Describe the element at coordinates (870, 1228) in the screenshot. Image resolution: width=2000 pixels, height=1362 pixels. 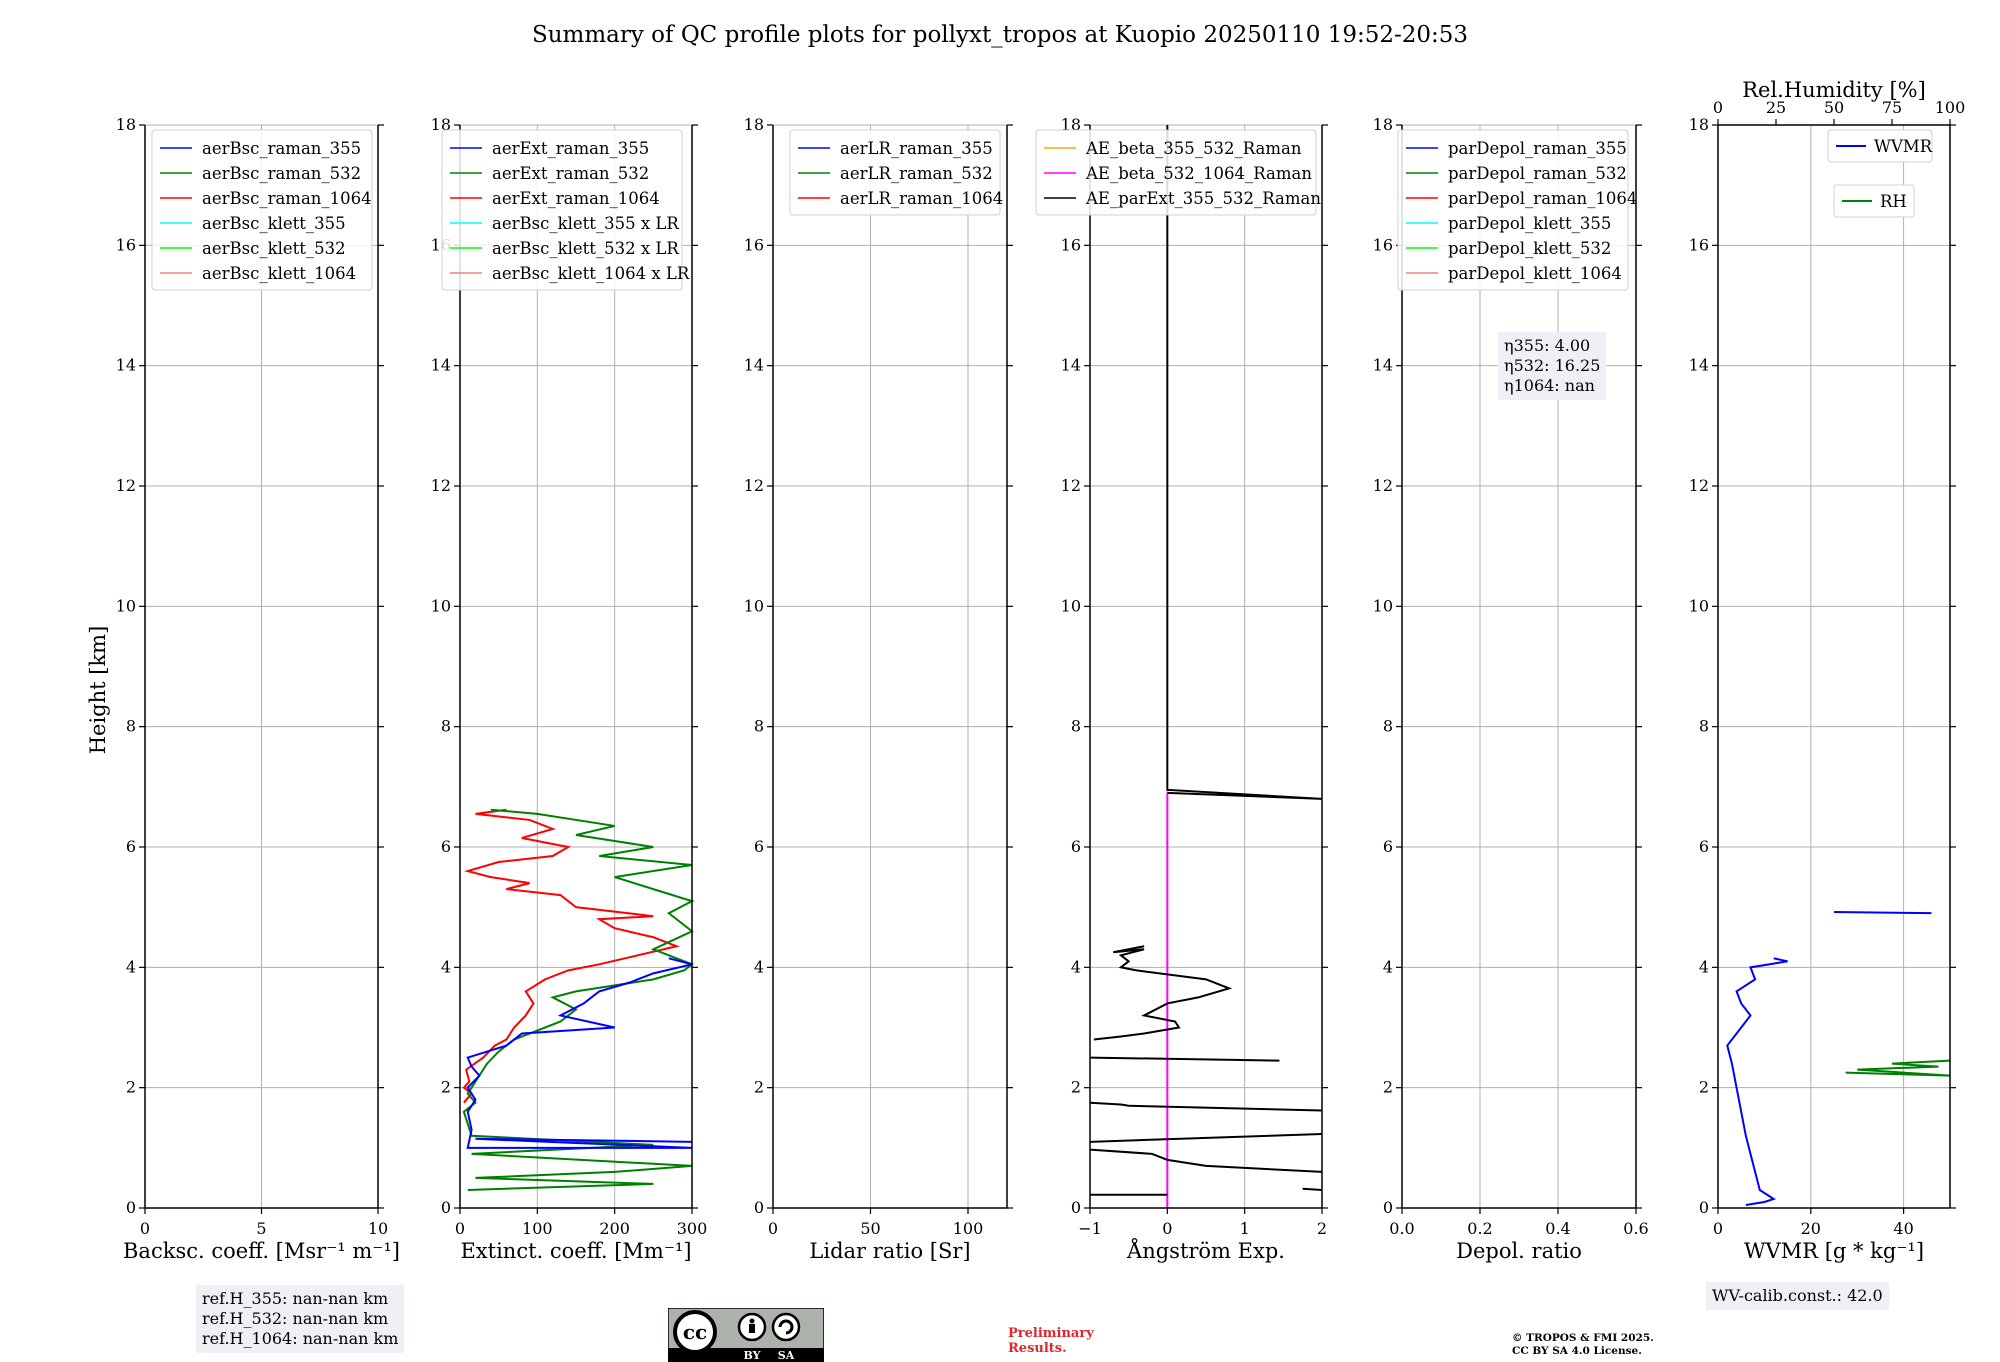
I see `x-tick-label: 50` at that location.